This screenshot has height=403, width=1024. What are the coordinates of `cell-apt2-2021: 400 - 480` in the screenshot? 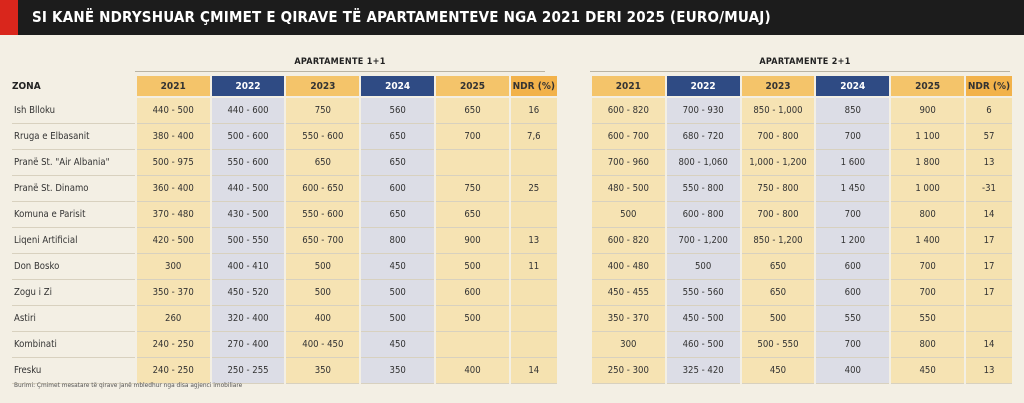 It's located at (628, 267).